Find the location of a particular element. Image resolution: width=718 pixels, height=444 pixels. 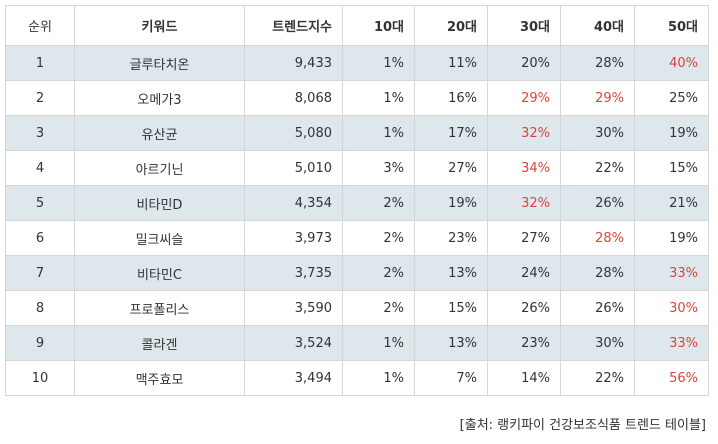

col-header-age-50s: 50대 is located at coordinates (671, 25).